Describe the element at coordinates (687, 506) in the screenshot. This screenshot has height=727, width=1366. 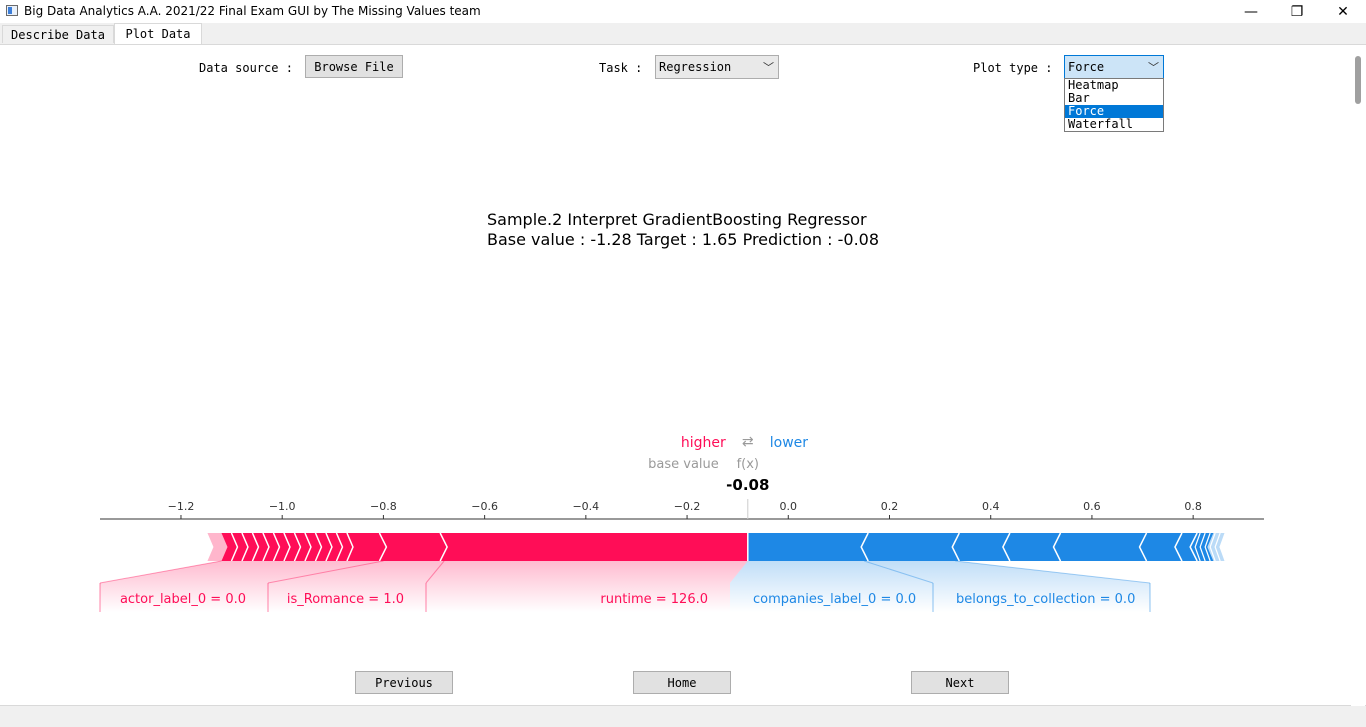
I see `x-tick-label: −0.2` at that location.